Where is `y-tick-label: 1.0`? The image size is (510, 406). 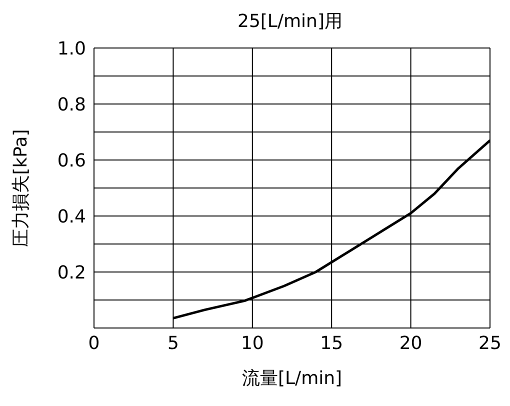
y-tick-label: 1.0 is located at coordinates (71, 49).